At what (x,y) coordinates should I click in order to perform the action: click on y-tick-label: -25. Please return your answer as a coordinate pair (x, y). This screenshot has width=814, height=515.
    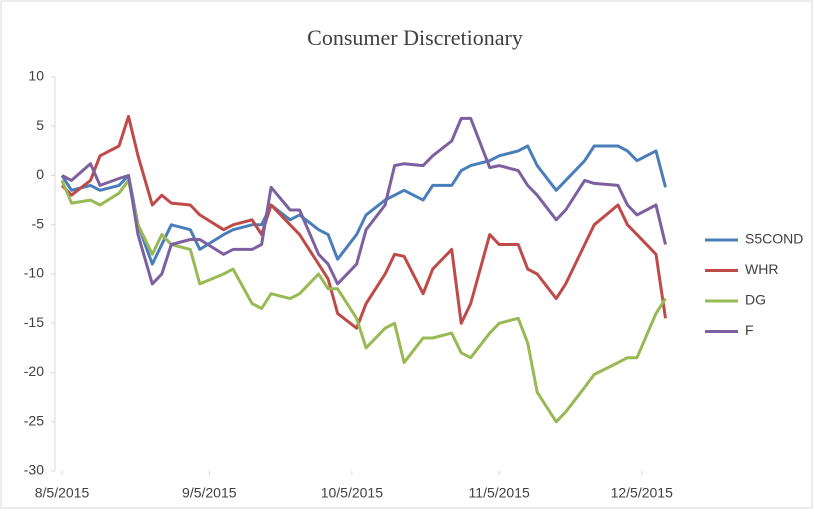
    Looking at the image, I should click on (34, 420).